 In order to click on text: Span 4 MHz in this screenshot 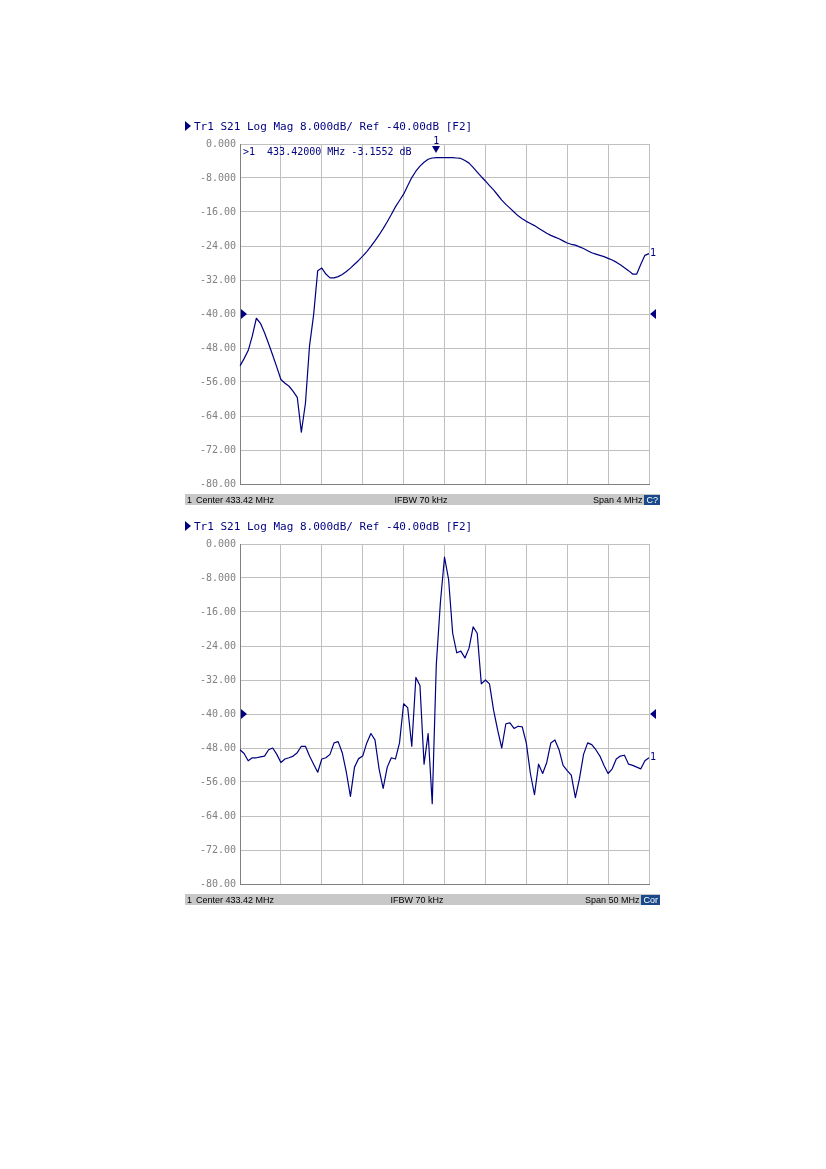, I will do `click(617, 499)`.